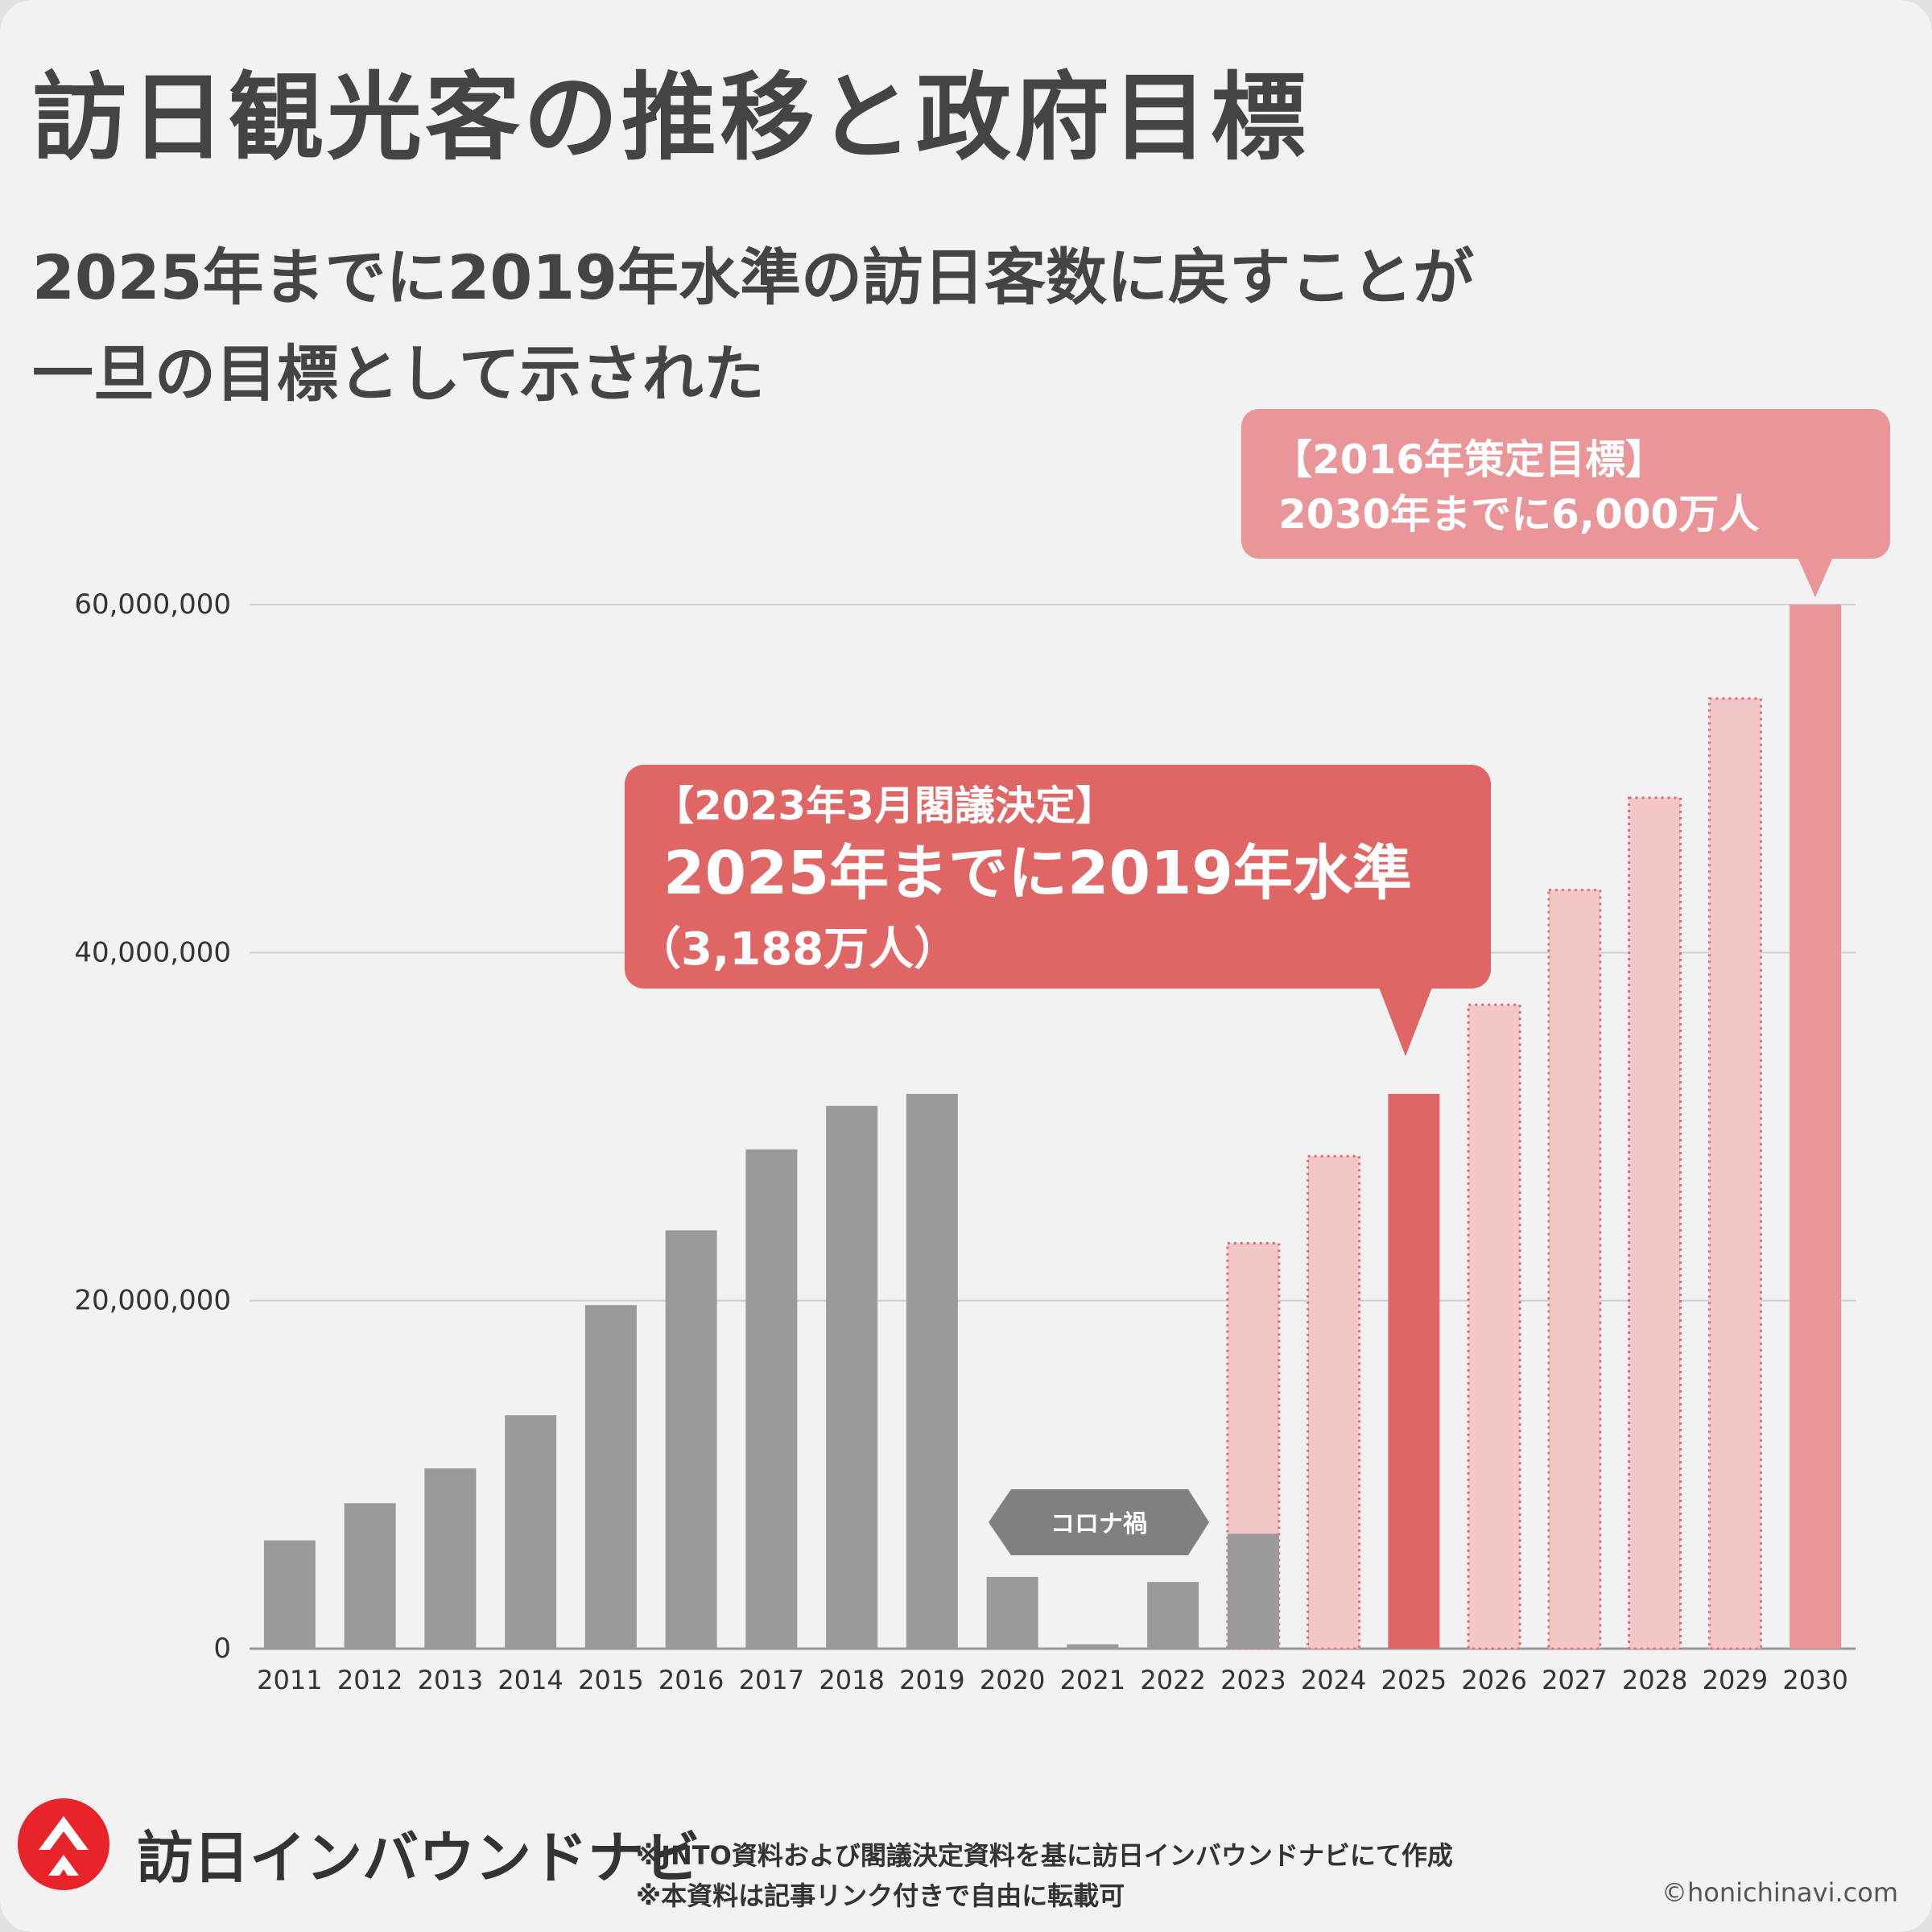 The height and width of the screenshot is (1932, 1932). I want to click on subtitle-line-2: 一旦の目標として示された, so click(398, 374).